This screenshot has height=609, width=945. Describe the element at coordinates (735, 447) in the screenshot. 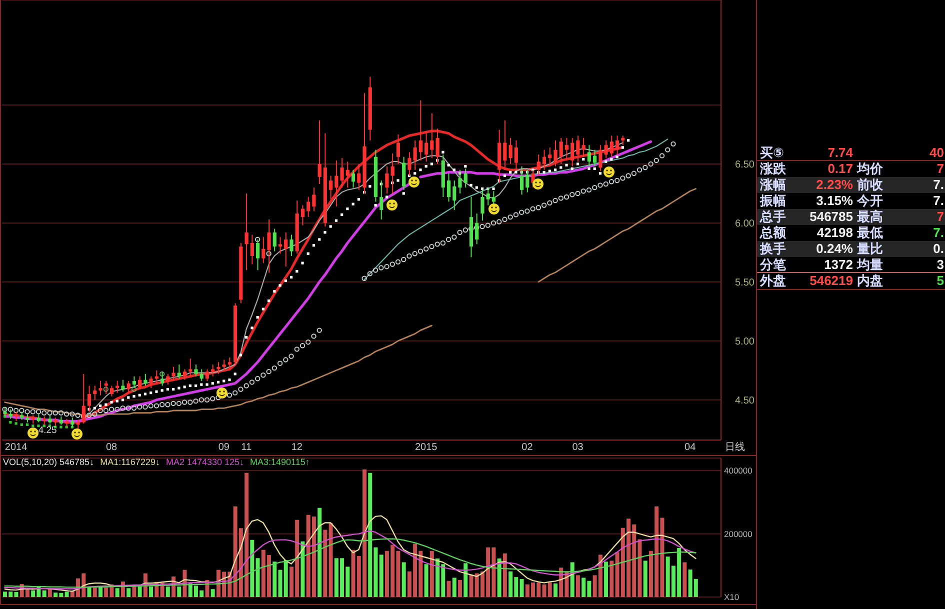

I see `text: 日线` at that location.